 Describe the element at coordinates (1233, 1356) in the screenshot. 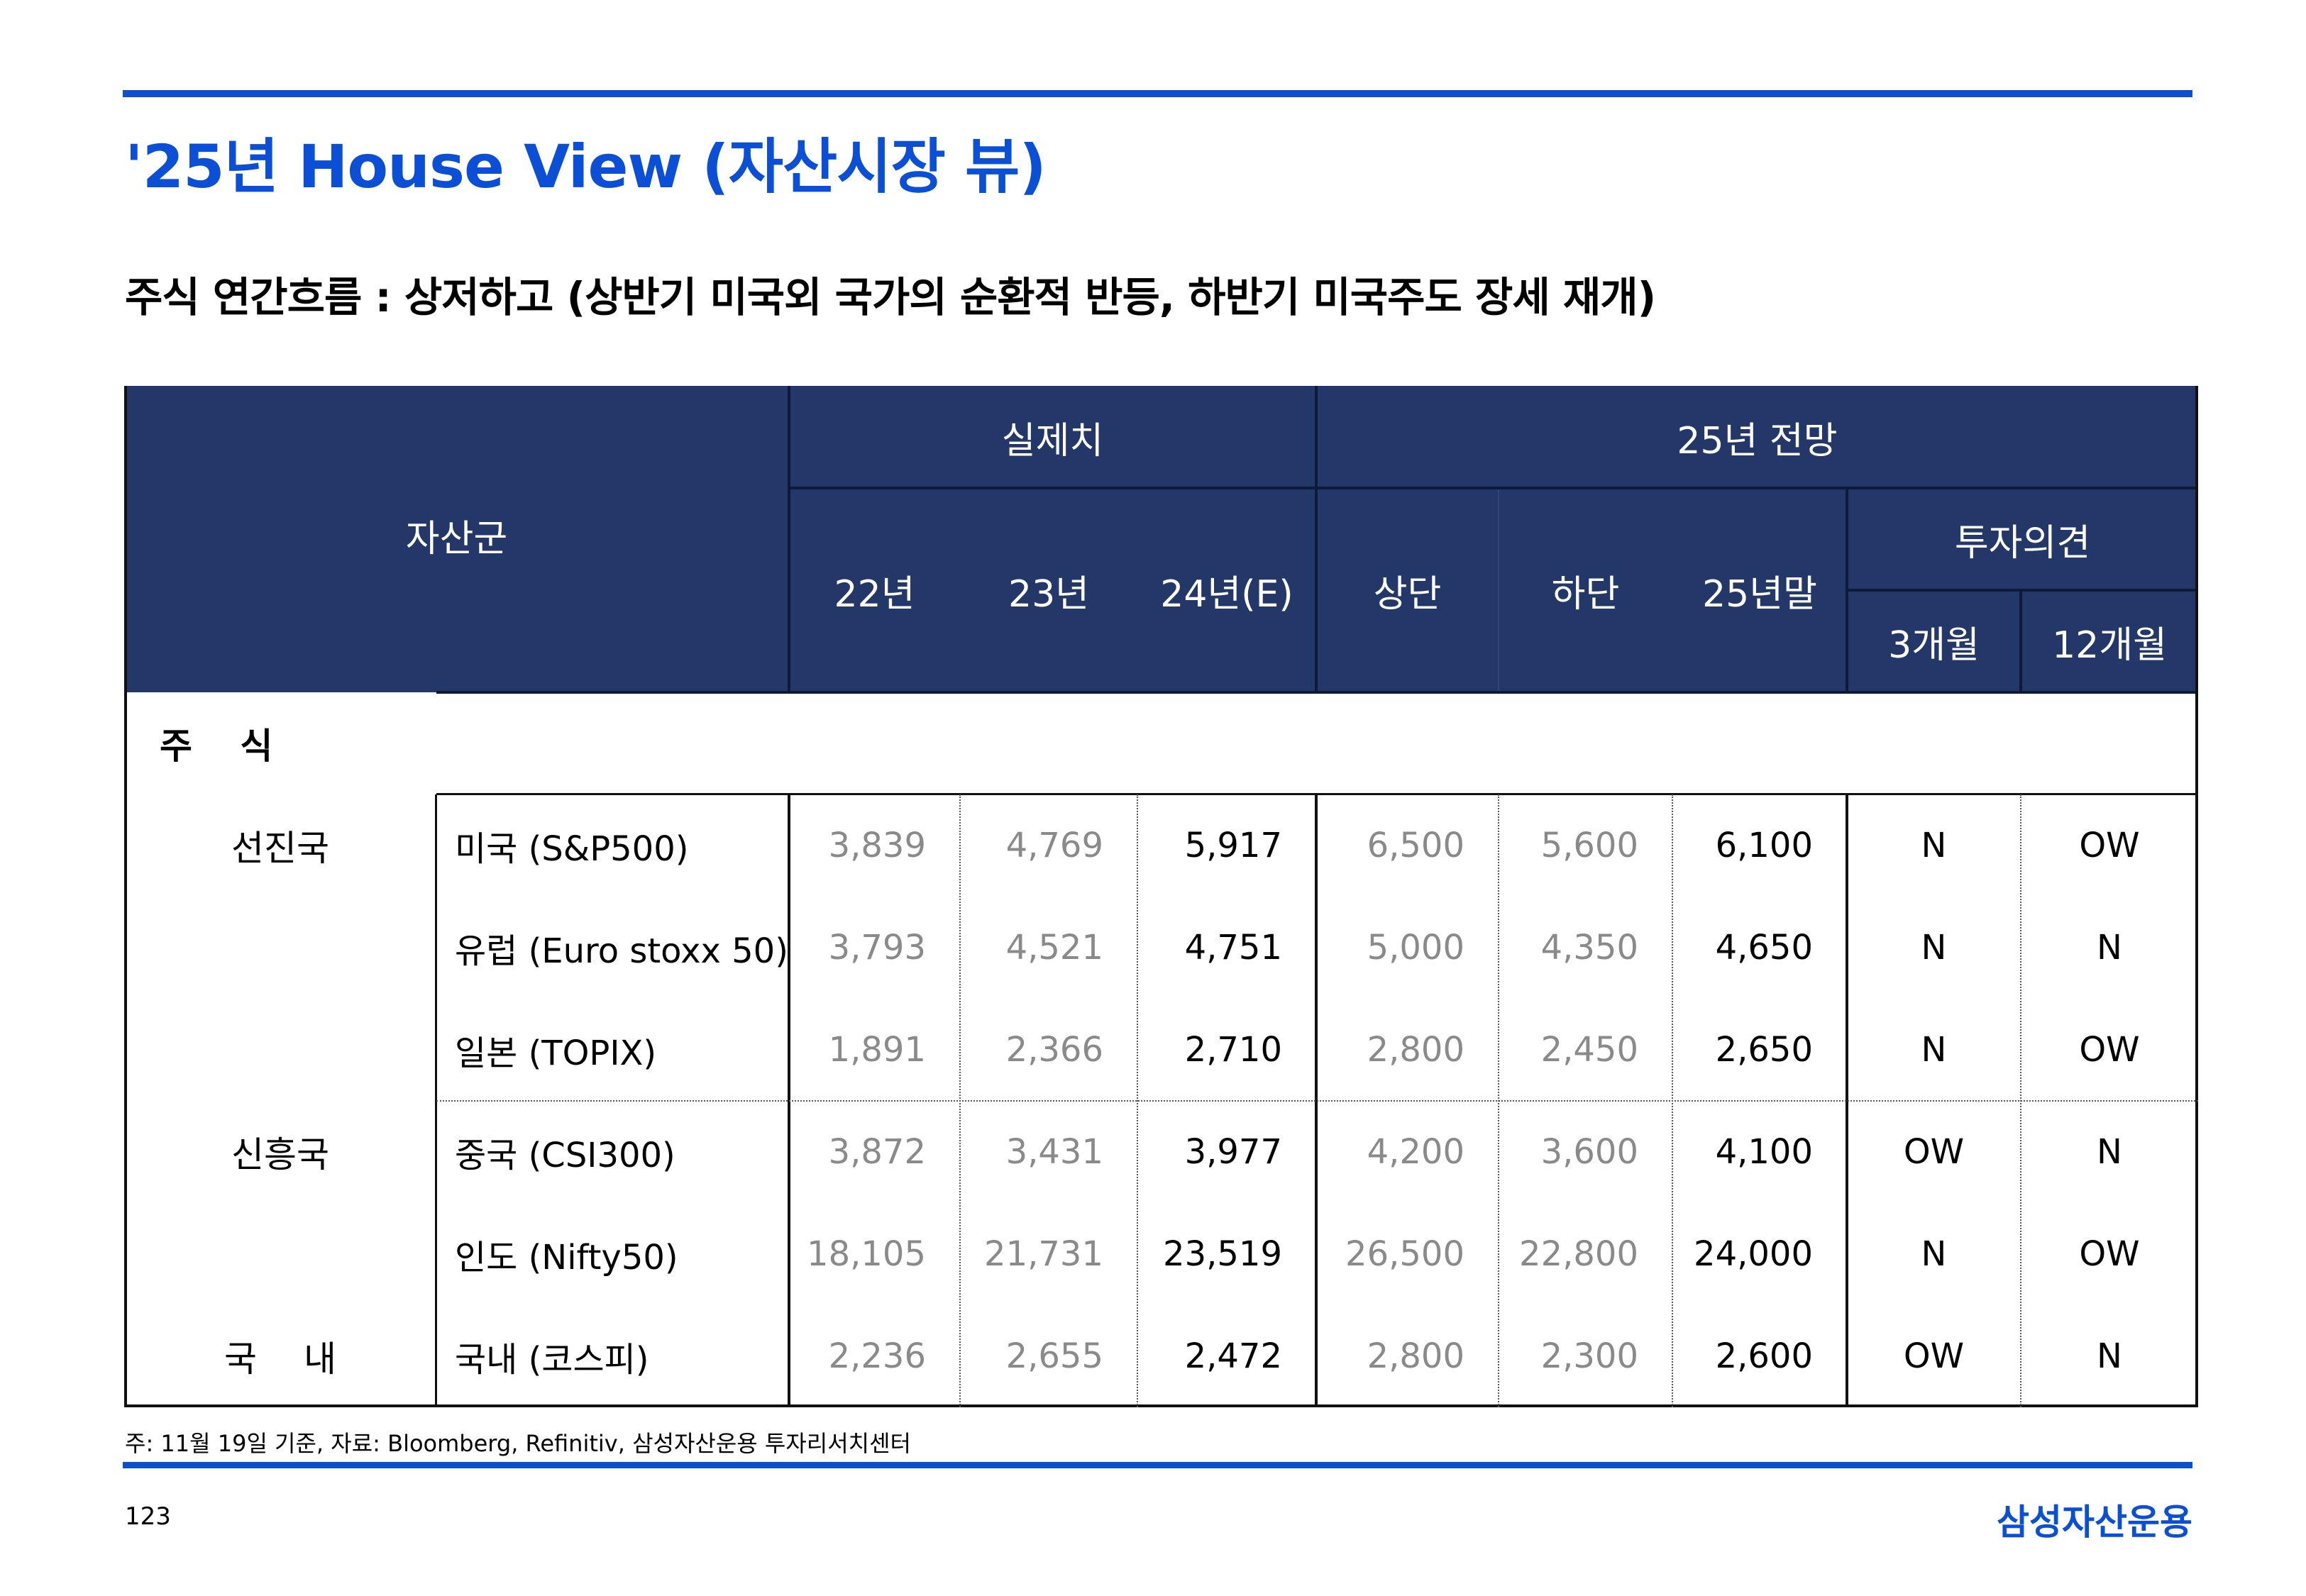

I see `value-cell-v24: 2,472` at that location.